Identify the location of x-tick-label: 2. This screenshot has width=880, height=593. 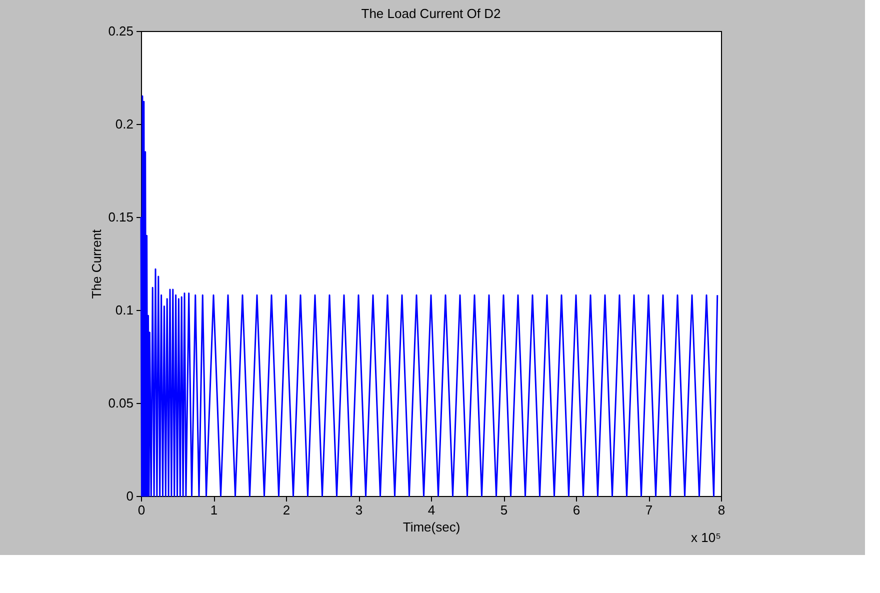
(286, 510).